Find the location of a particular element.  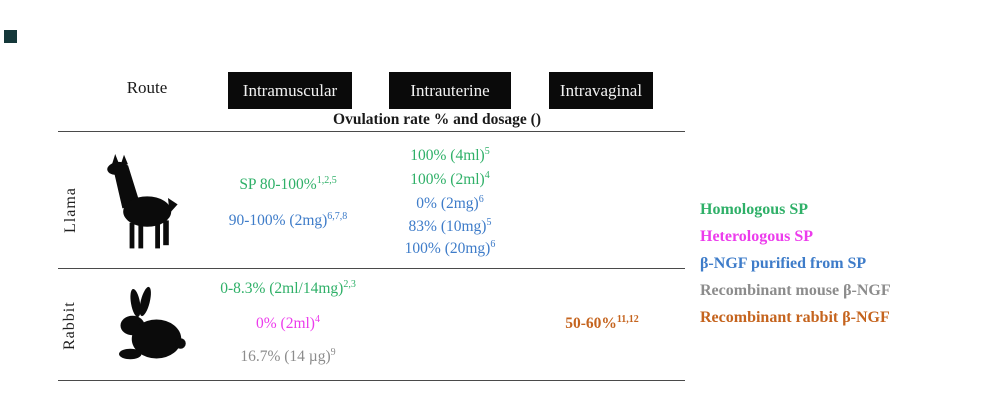

value-rabbit-im-3: 16.7% (14 µg)9 is located at coordinates (288, 355).